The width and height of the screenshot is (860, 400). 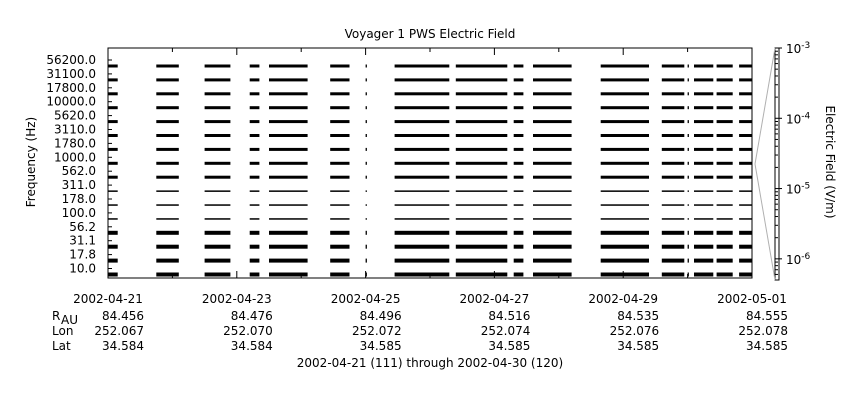 I want to click on ephemeris-value: 252.076, so click(x=635, y=331).